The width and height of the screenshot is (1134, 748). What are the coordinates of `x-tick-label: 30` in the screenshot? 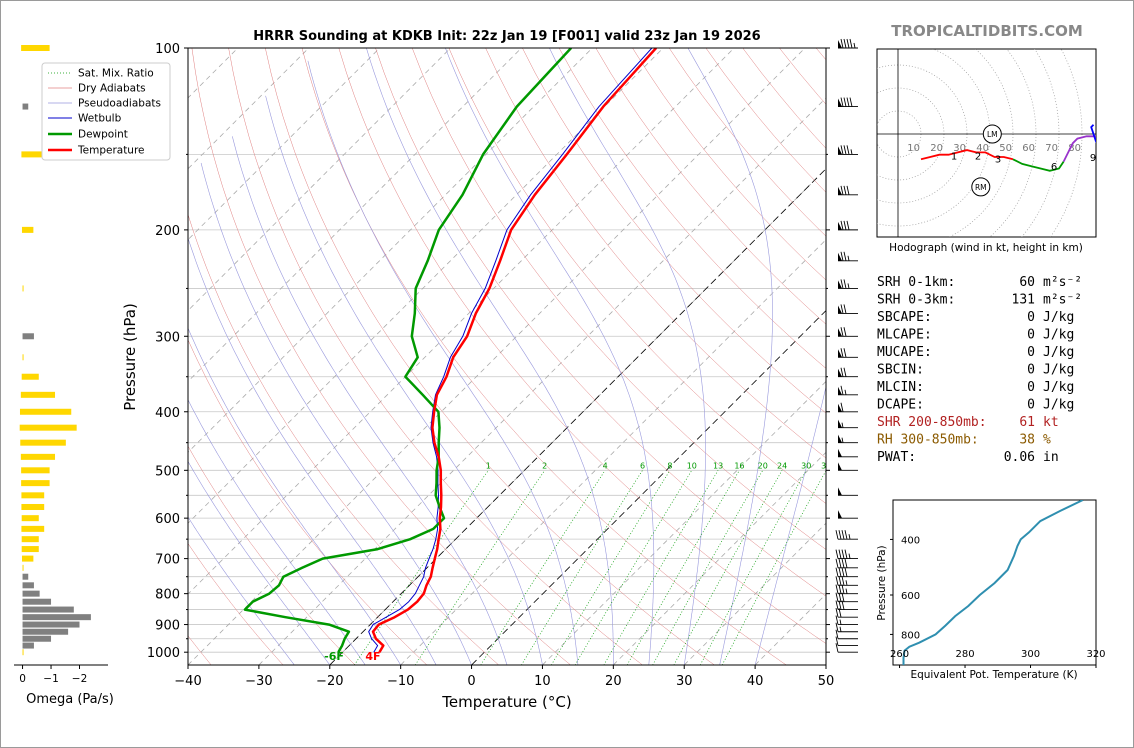 It's located at (684, 681).